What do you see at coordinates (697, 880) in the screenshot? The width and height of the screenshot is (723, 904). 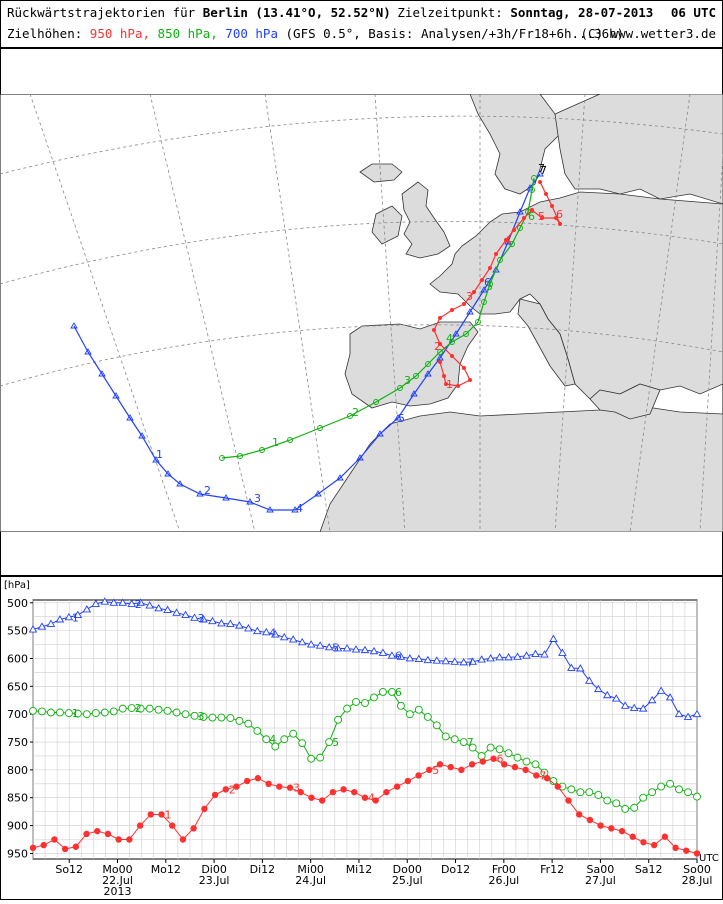 I see `x-date-label: 28.Jul` at bounding box center [697, 880].